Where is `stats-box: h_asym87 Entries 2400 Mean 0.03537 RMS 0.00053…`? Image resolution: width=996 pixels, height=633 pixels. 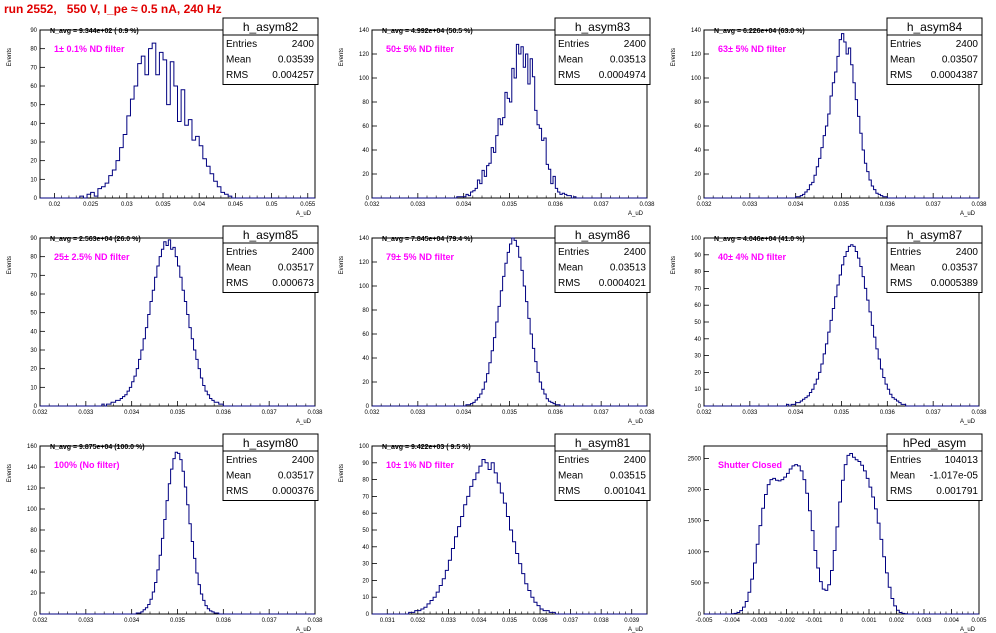
stats-box: h_asym87 Entries 2400 Mean 0.03537 RMS 0.00053… is located at coordinates (934, 259).